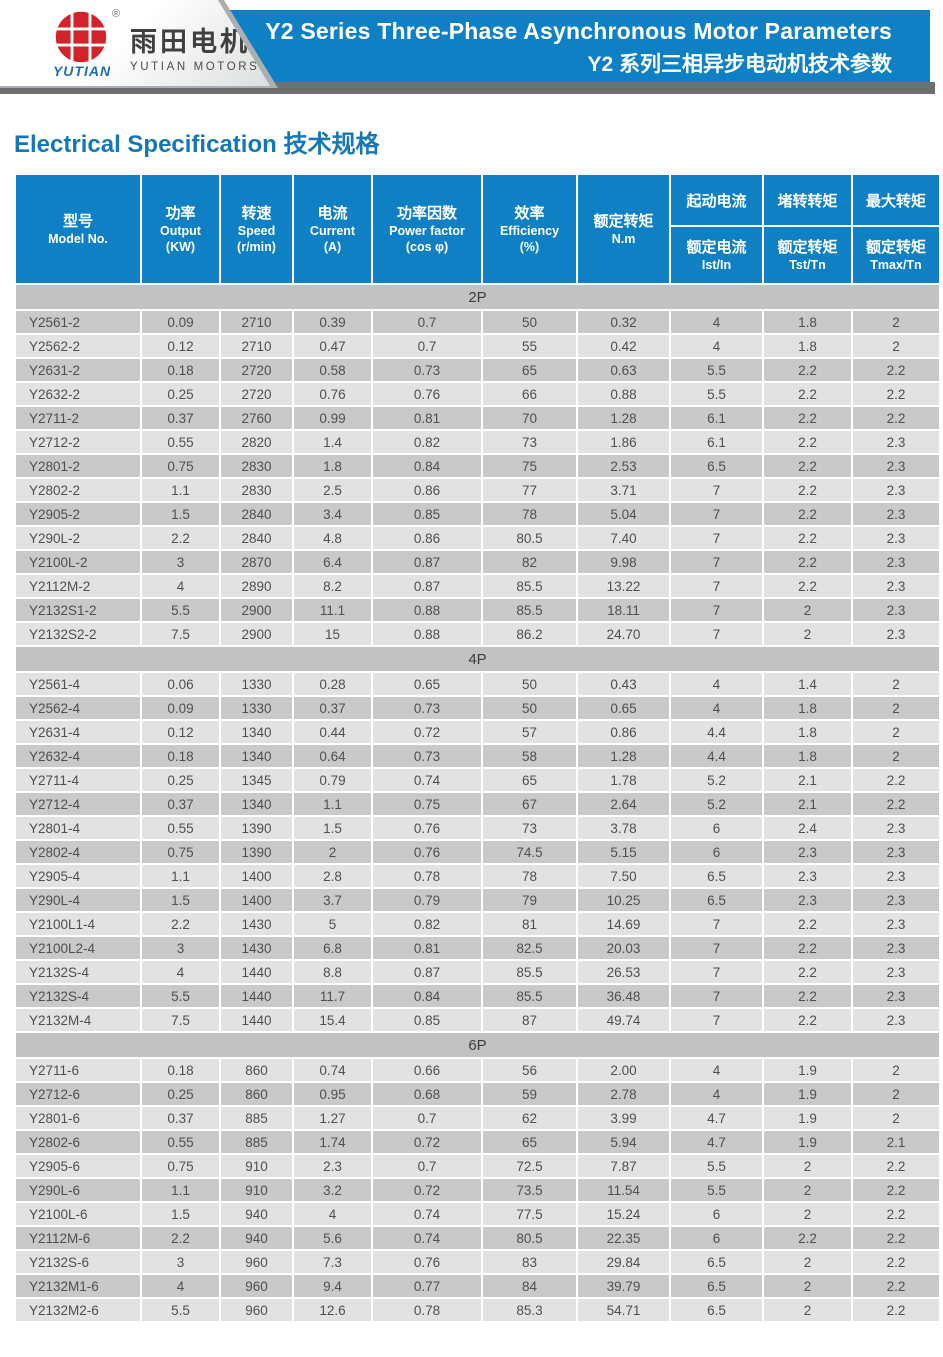 The width and height of the screenshot is (943, 1357). I want to click on cell-value: 1340, so click(256, 756).